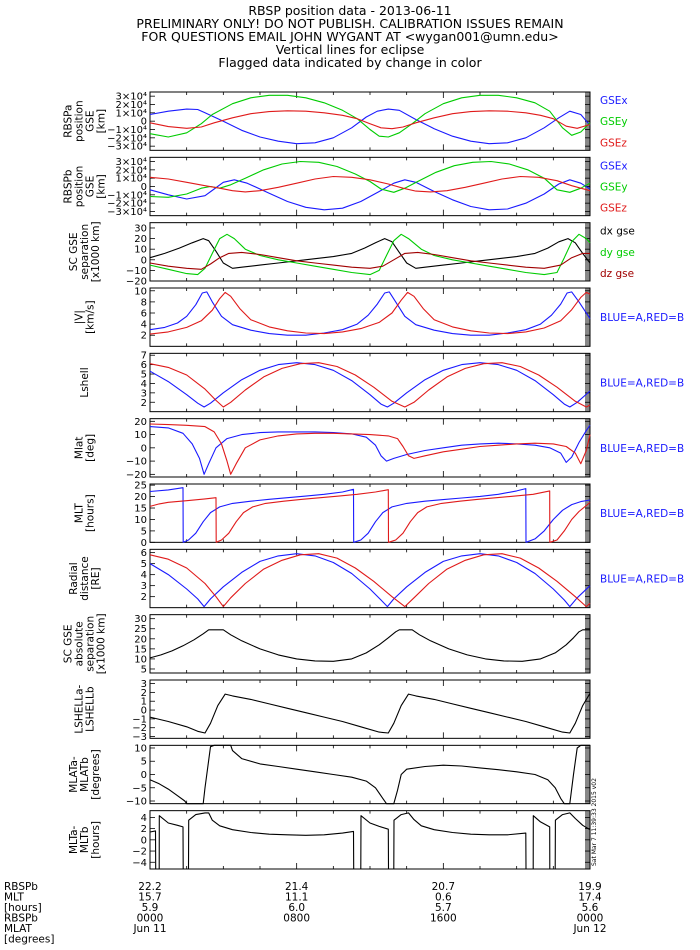 This screenshot has width=700, height=950. What do you see at coordinates (443, 919) in the screenshot?
I see `footer-value: 1600` at bounding box center [443, 919].